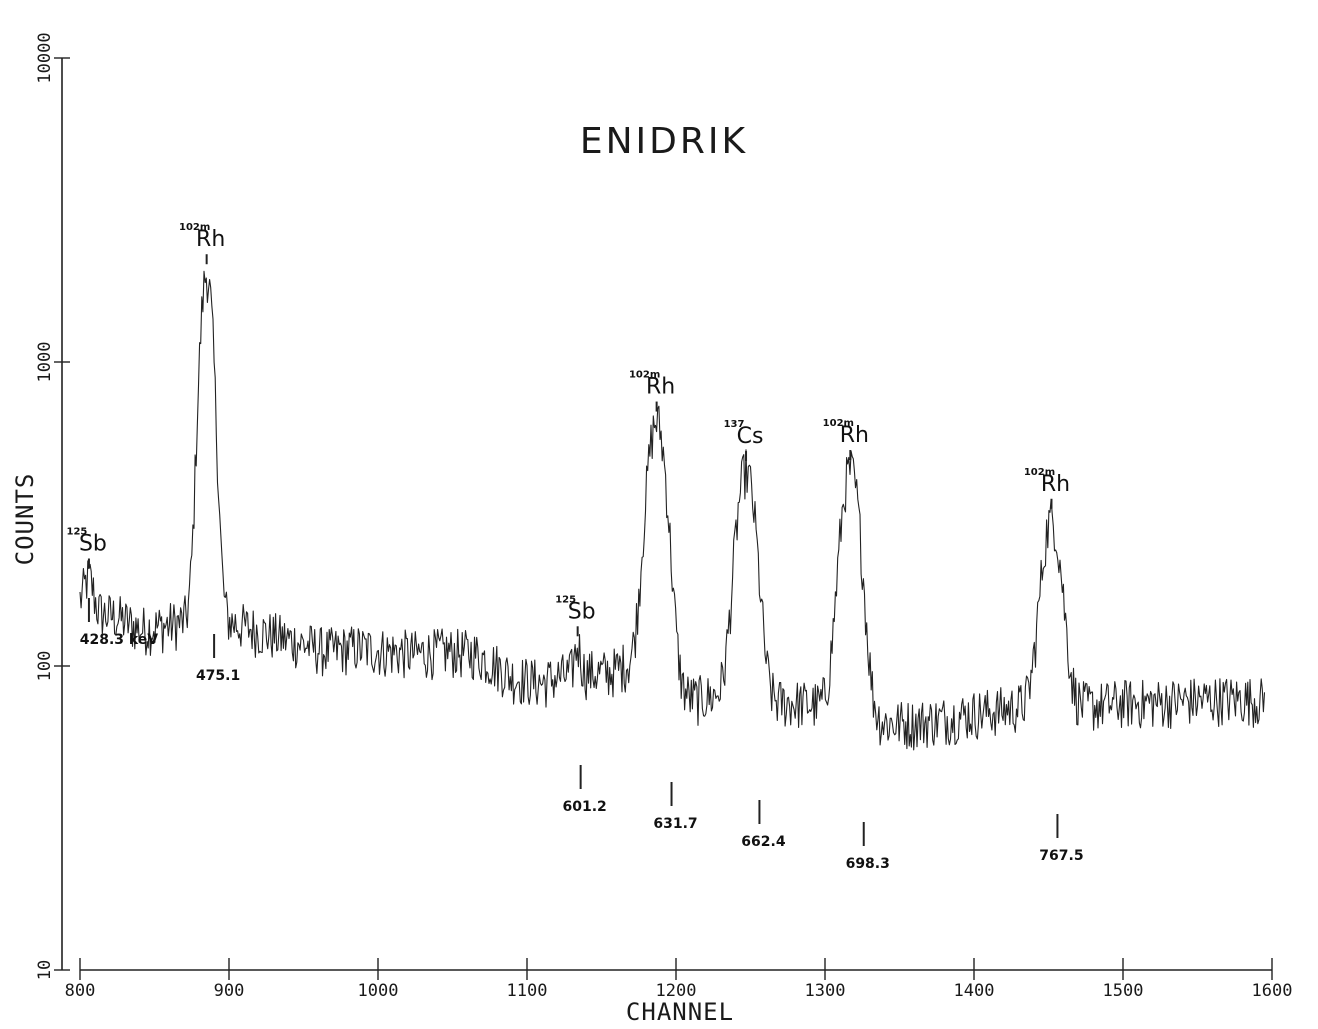  I want to click on chart-title: ENIDRIK, so click(664, 141).